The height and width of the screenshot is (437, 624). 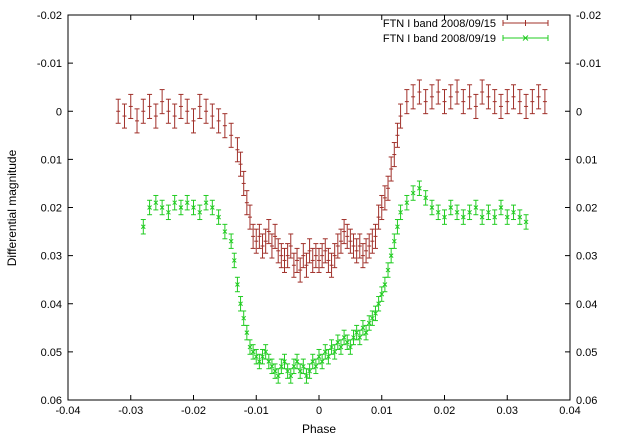 I want to click on x-tick-label: 0.01, so click(x=381, y=411).